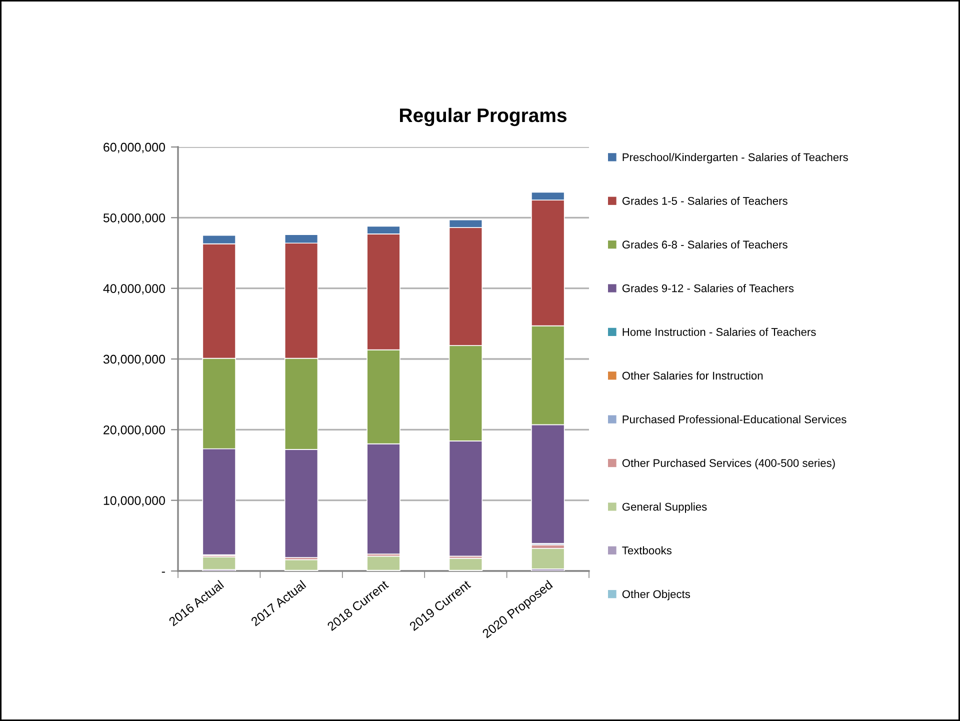 The height and width of the screenshot is (721, 960). I want to click on legend-label: Grades 9-12 - Salaries of Teachers, so click(708, 288).